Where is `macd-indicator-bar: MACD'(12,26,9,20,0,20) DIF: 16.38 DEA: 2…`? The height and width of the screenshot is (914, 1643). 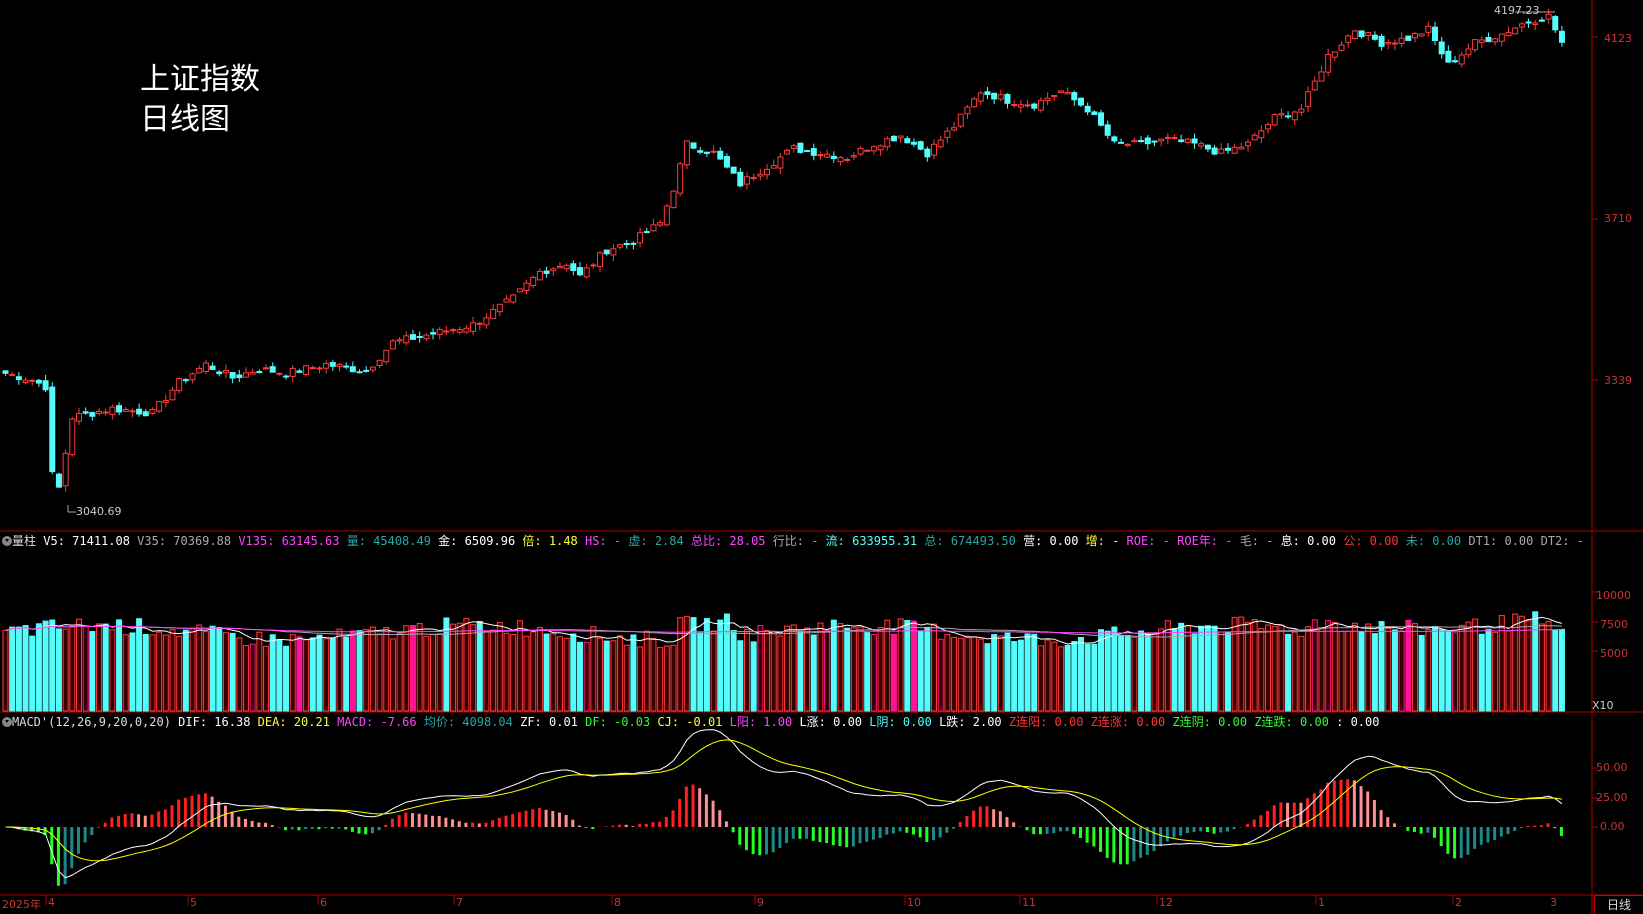 macd-indicator-bar: MACD'(12,26,9,20,0,20) DIF: 16.38 DEA: 2… is located at coordinates (795, 722).